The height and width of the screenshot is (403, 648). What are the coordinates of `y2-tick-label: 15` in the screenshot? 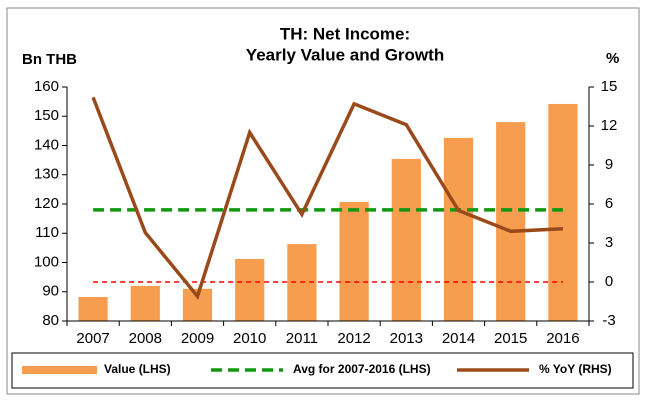 It's located at (609, 86).